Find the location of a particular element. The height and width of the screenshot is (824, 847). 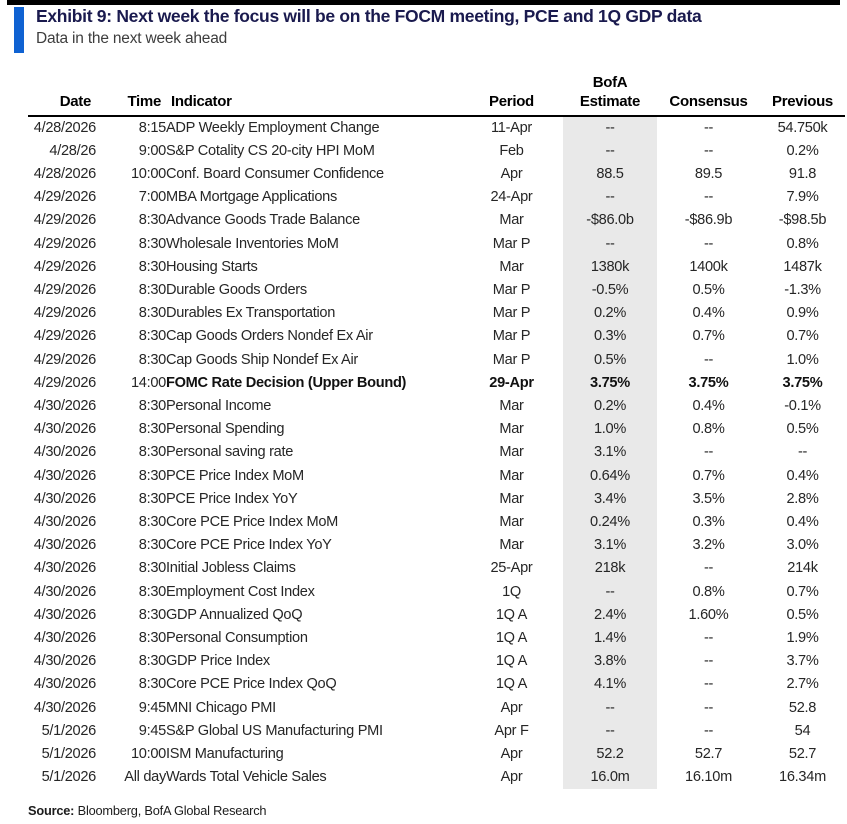

cell-time: All day is located at coordinates (145, 777).